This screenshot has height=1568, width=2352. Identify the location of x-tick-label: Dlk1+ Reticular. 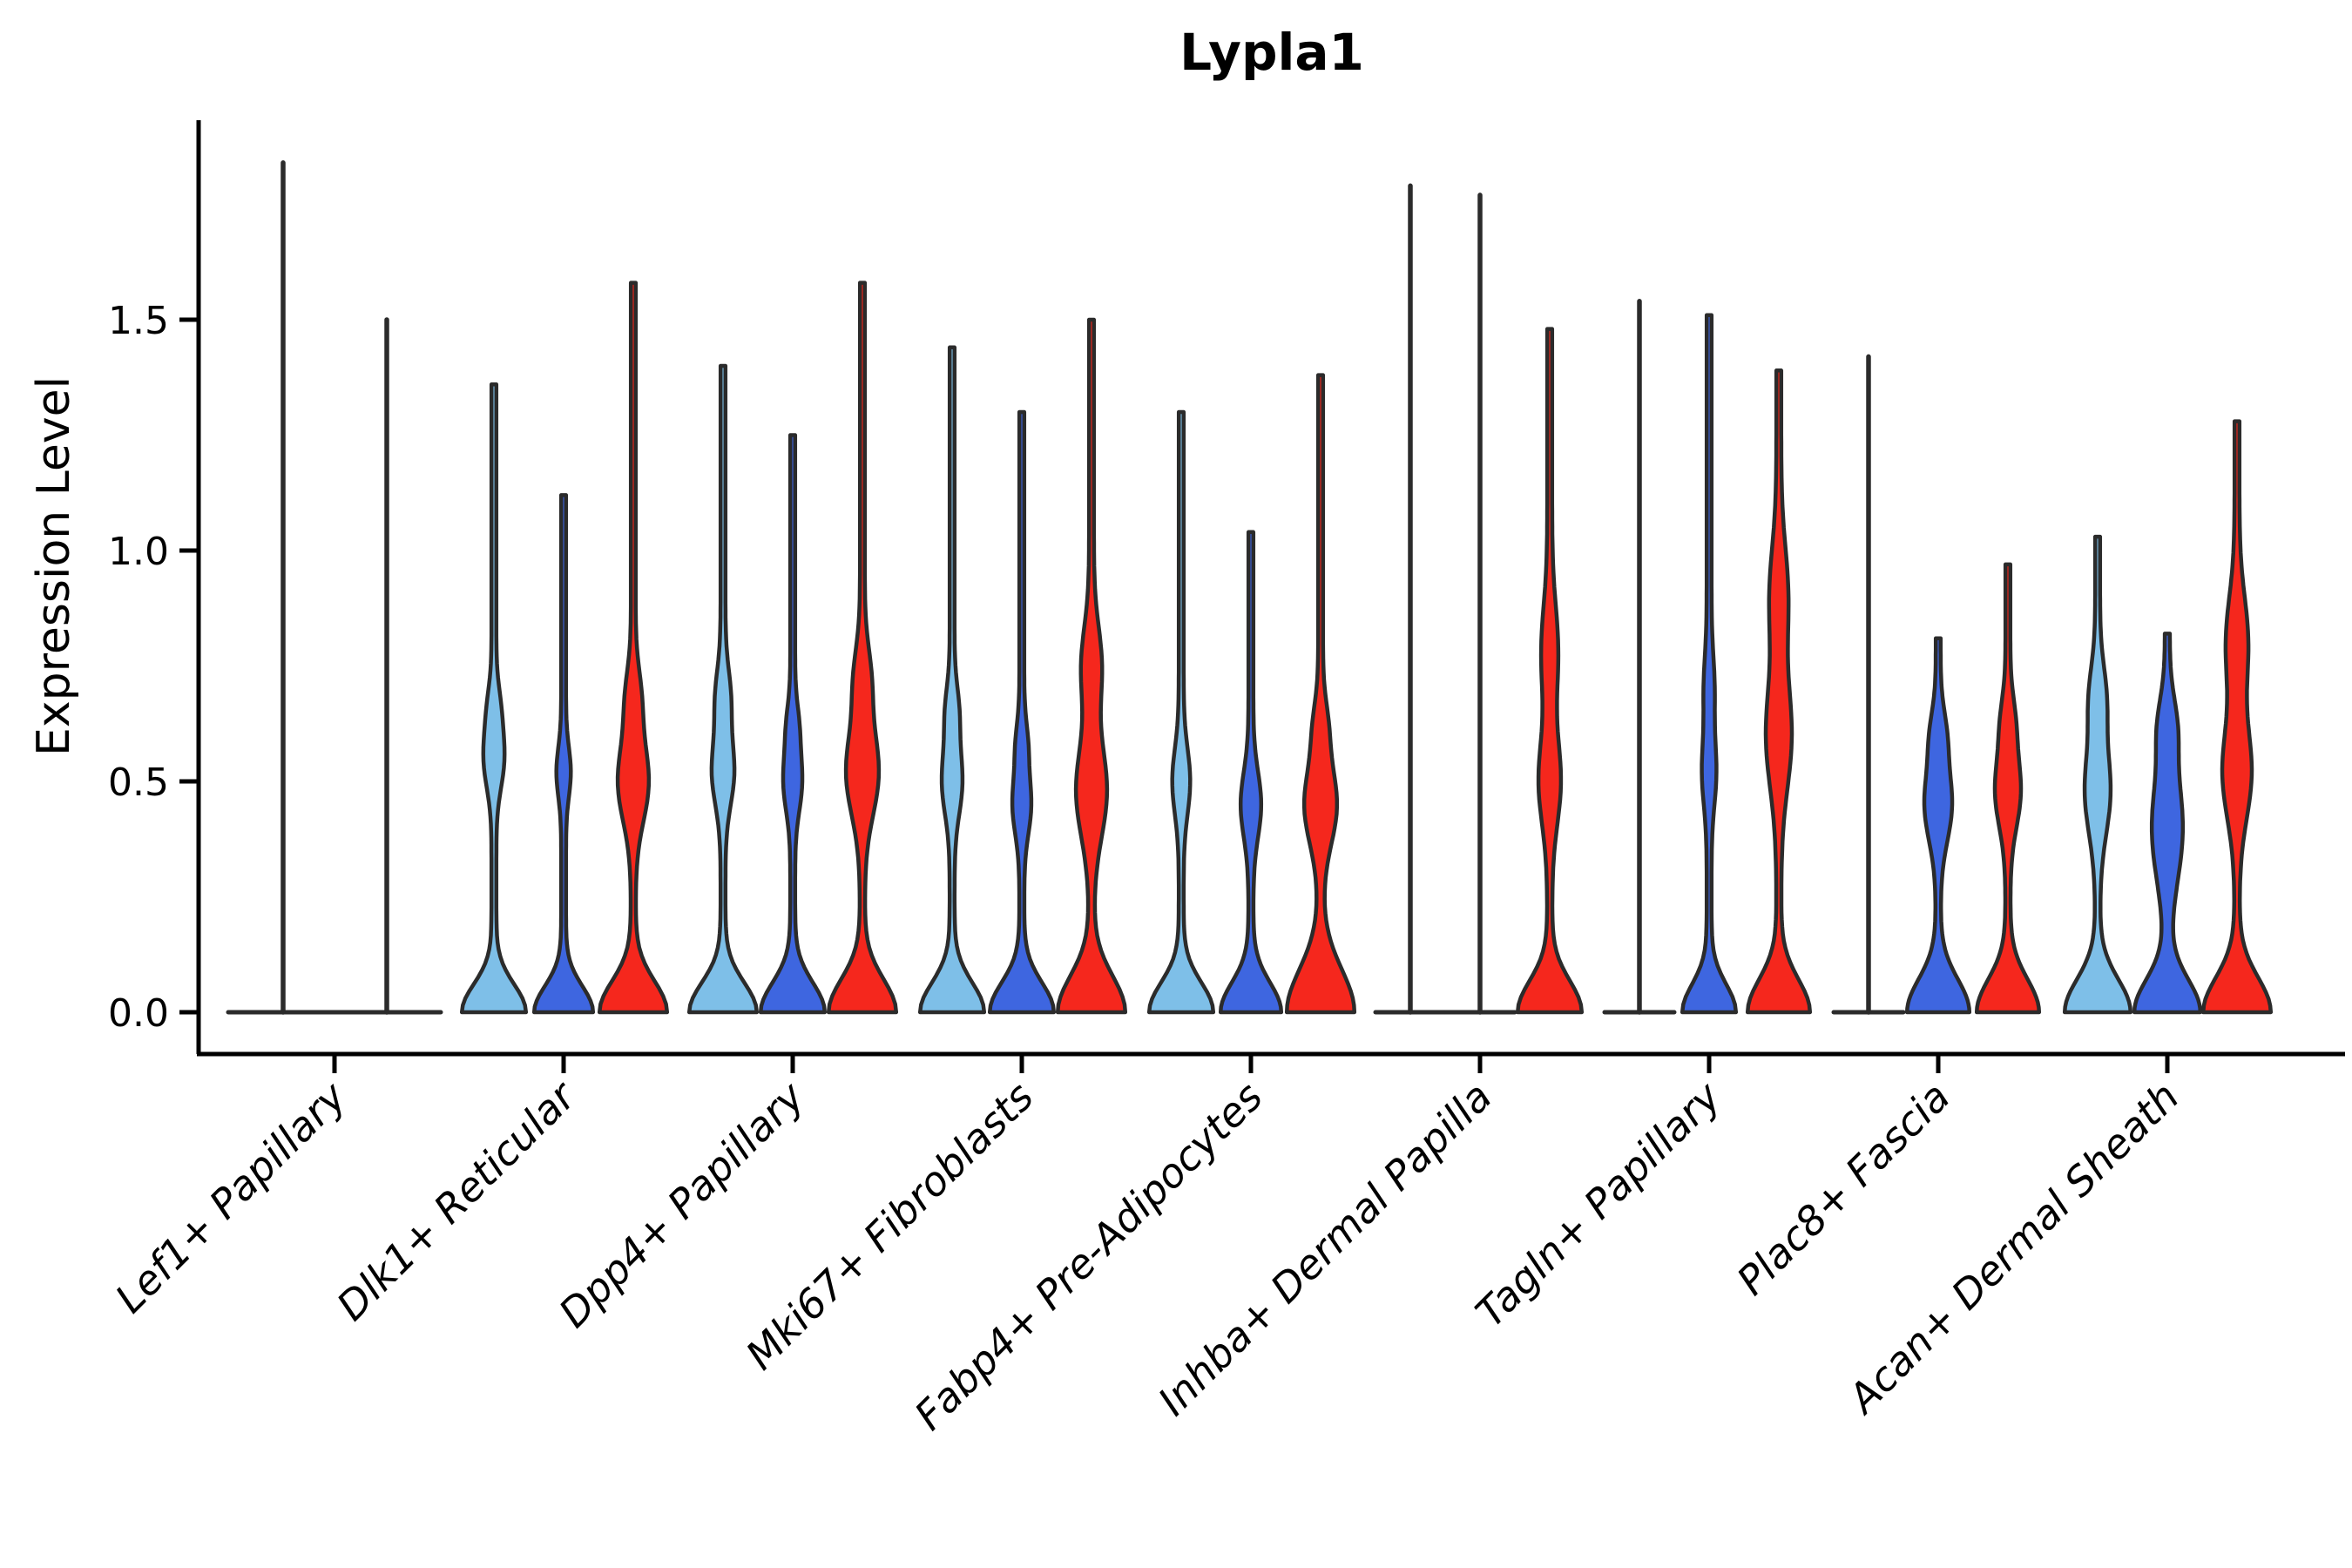
(457, 1200).